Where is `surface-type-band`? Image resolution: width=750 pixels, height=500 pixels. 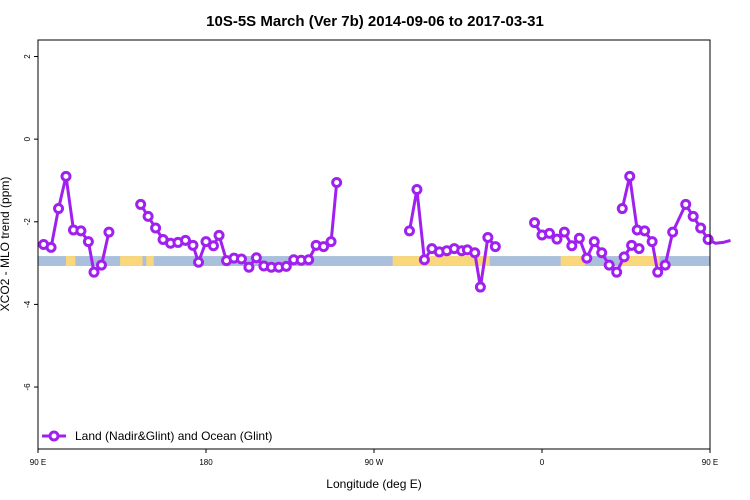
surface-type-band is located at coordinates (374, 261).